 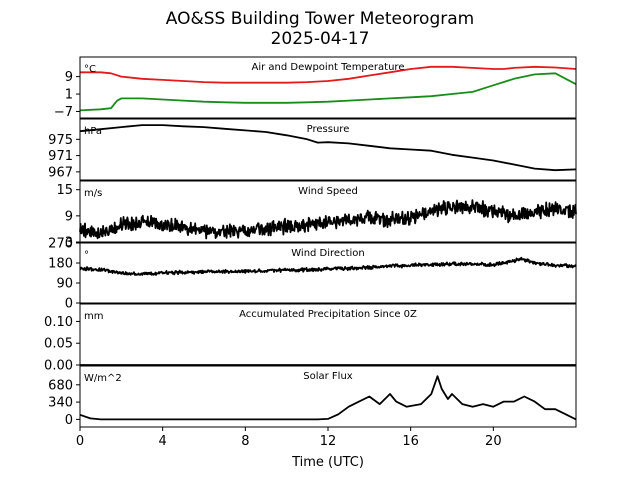 What do you see at coordinates (64, 190) in the screenshot?
I see `y-tick-label: 15` at bounding box center [64, 190].